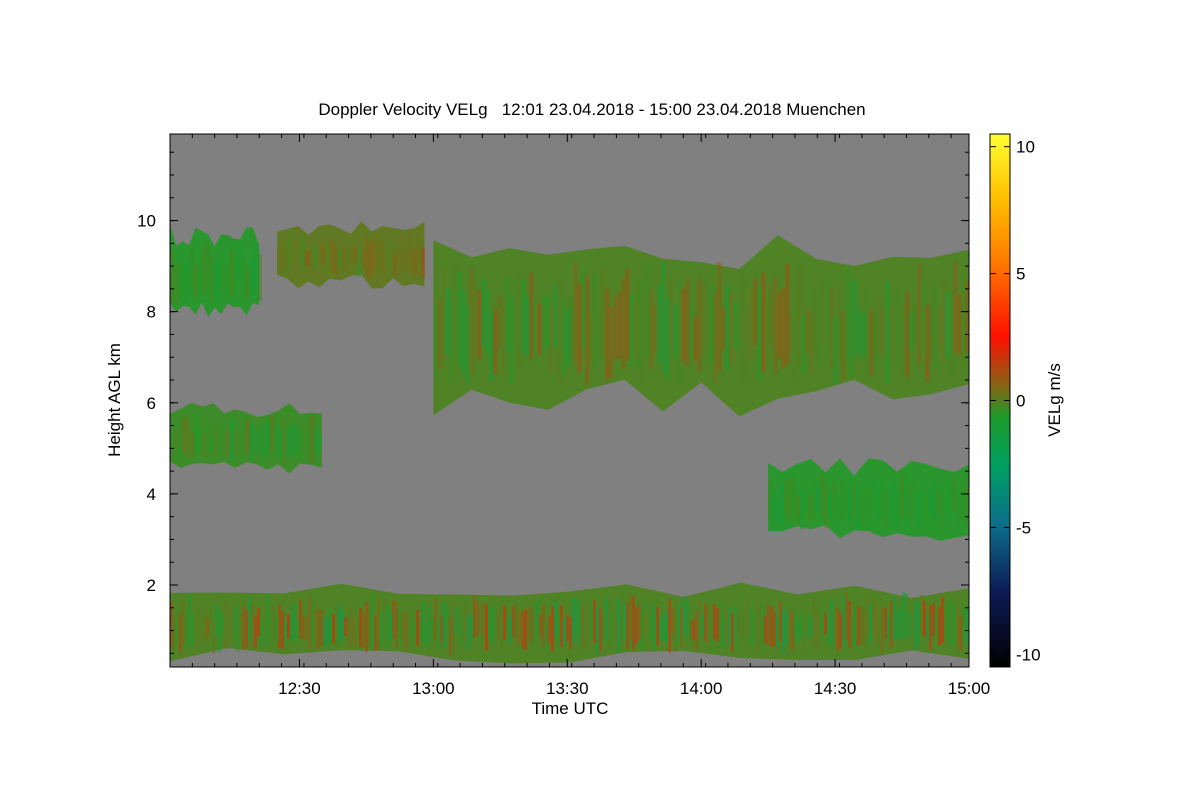 This screenshot has height=800, width=1200. I want to click on x-tick-label: 13:00, so click(433, 688).